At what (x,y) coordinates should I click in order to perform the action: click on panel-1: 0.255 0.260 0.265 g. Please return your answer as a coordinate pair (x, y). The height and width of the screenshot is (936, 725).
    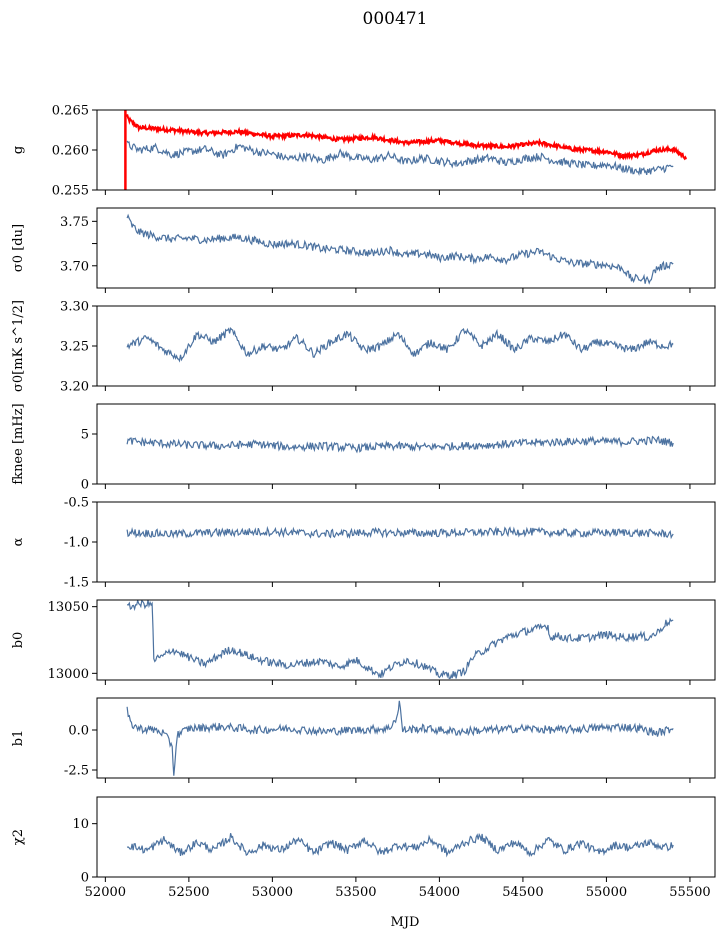
    Looking at the image, I should click on (363, 151).